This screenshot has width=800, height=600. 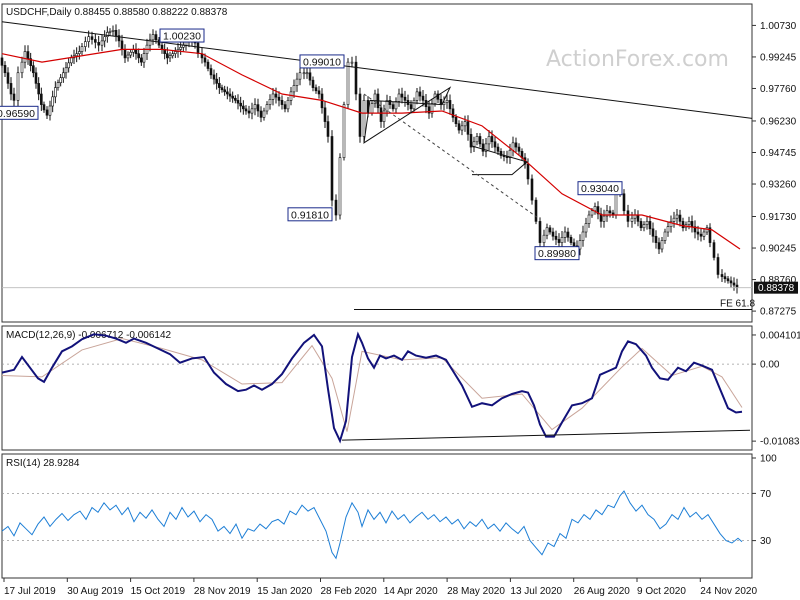 I want to click on rsi-line, so click(x=372, y=525).